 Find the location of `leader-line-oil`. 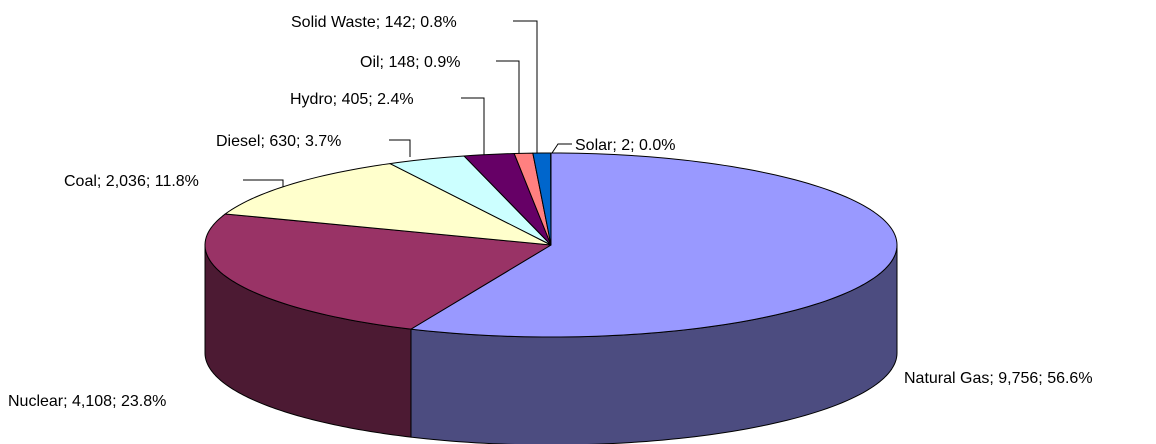

leader-line-oil is located at coordinates (508, 106).